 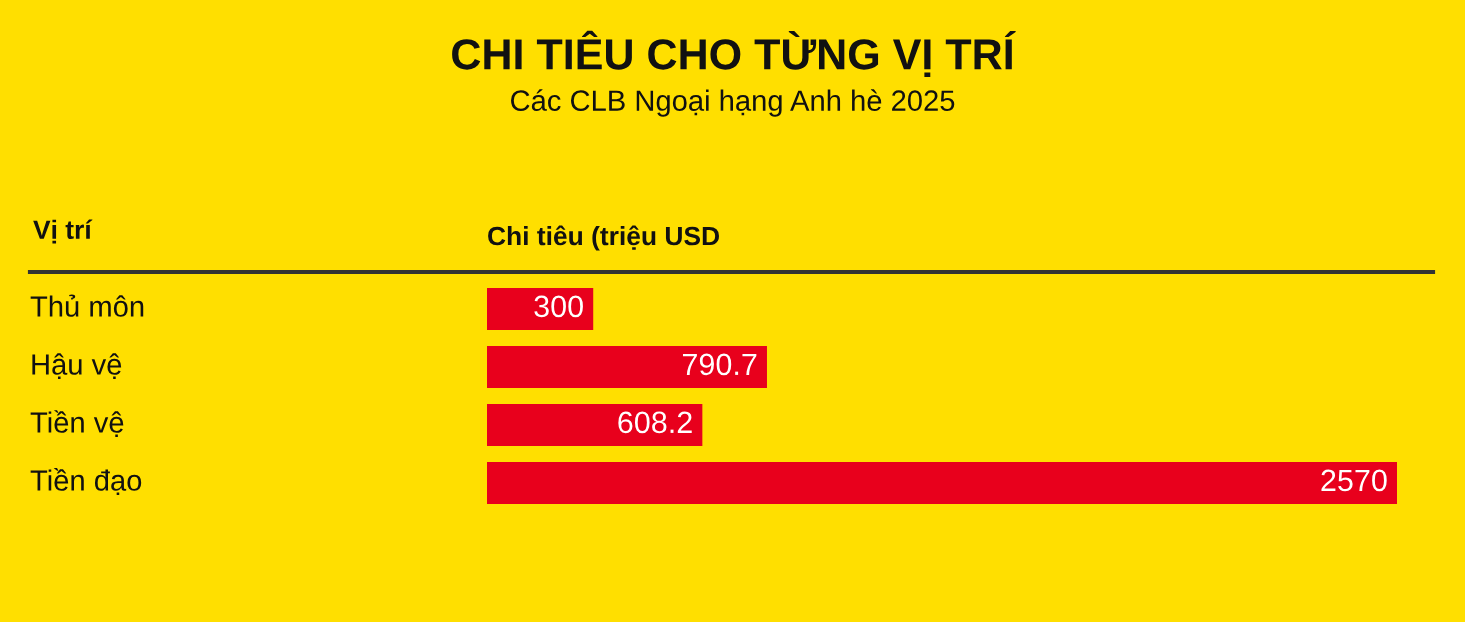 What do you see at coordinates (1354, 480) in the screenshot?
I see `data-label: 2570` at bounding box center [1354, 480].